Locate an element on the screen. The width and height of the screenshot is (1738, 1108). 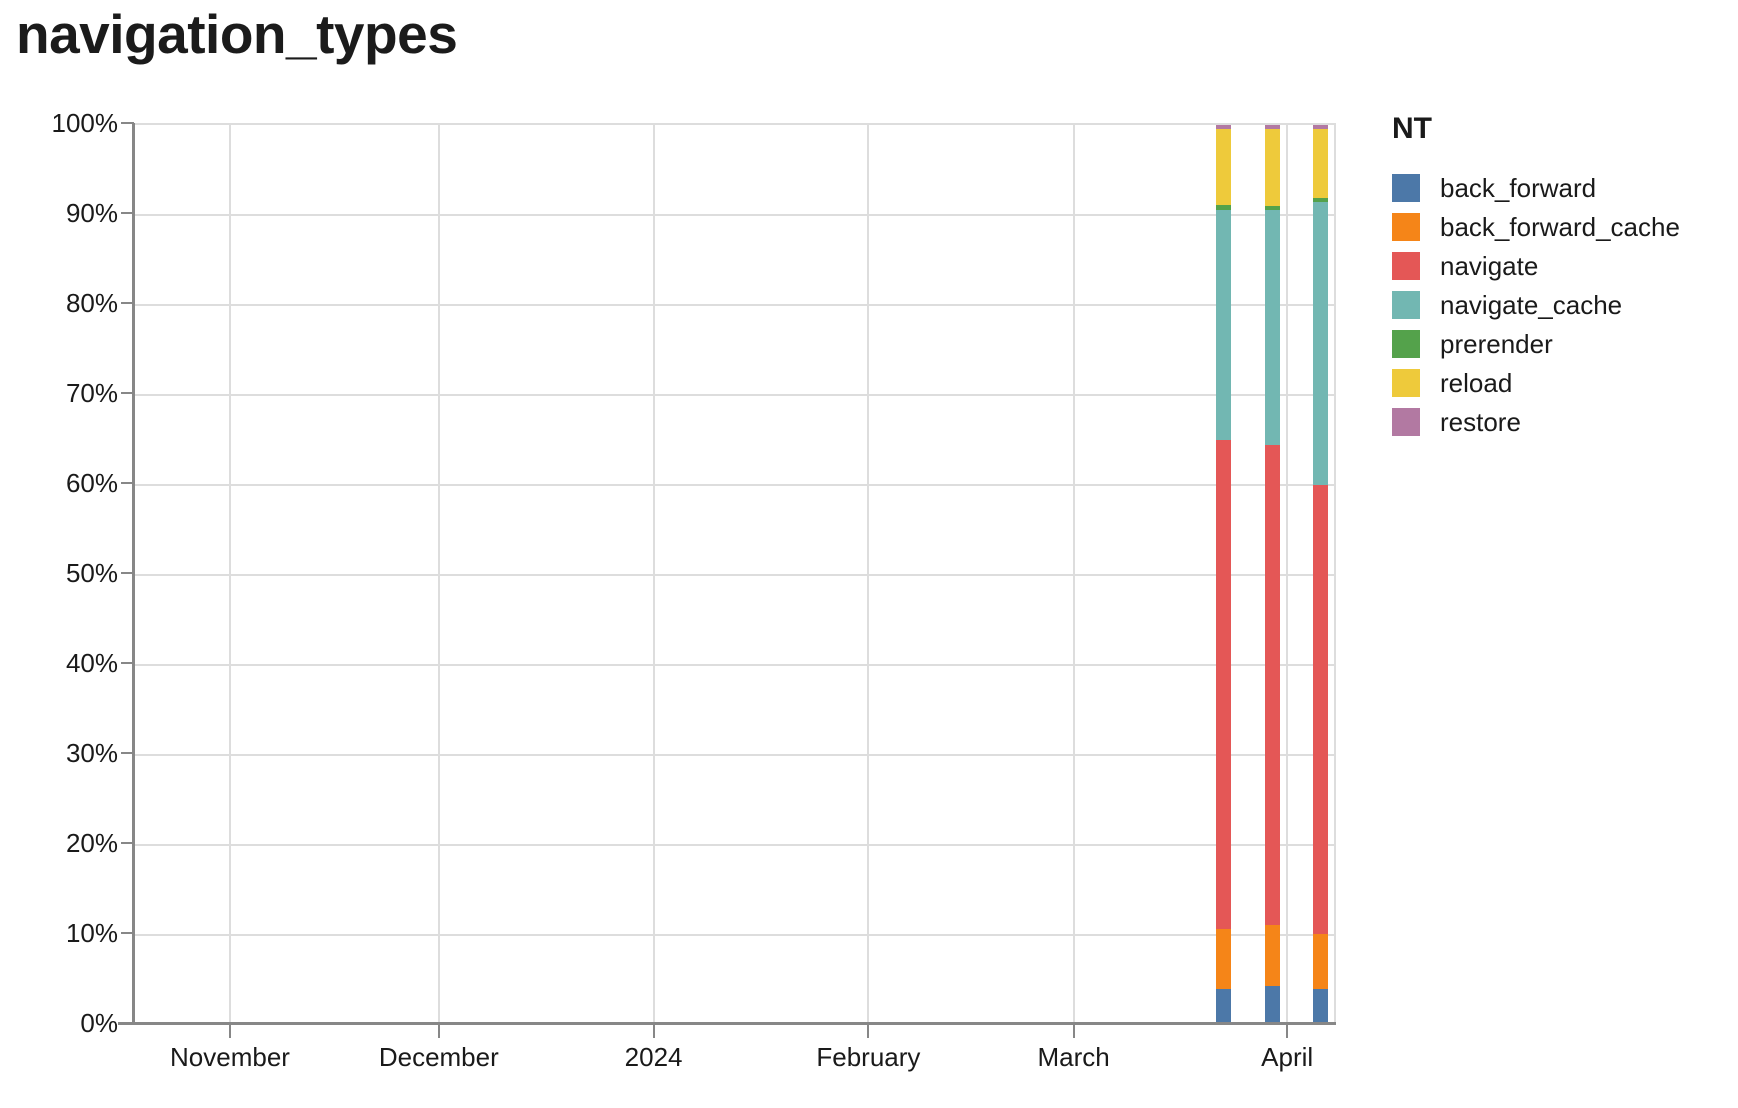
legend-title: NT is located at coordinates (1412, 128).